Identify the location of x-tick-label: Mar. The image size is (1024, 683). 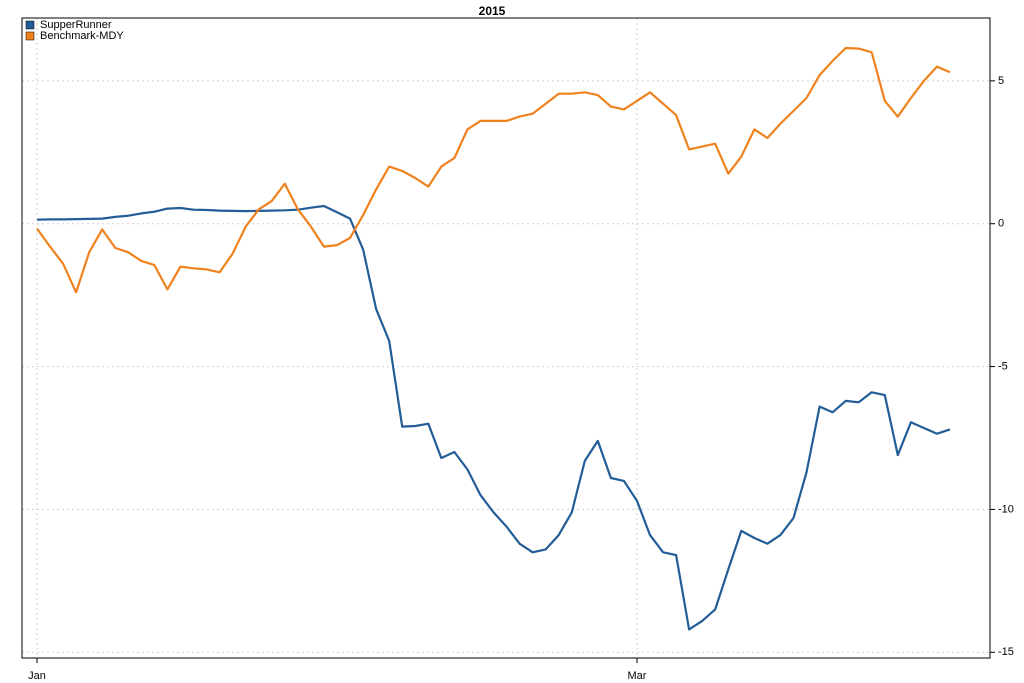
(636, 676).